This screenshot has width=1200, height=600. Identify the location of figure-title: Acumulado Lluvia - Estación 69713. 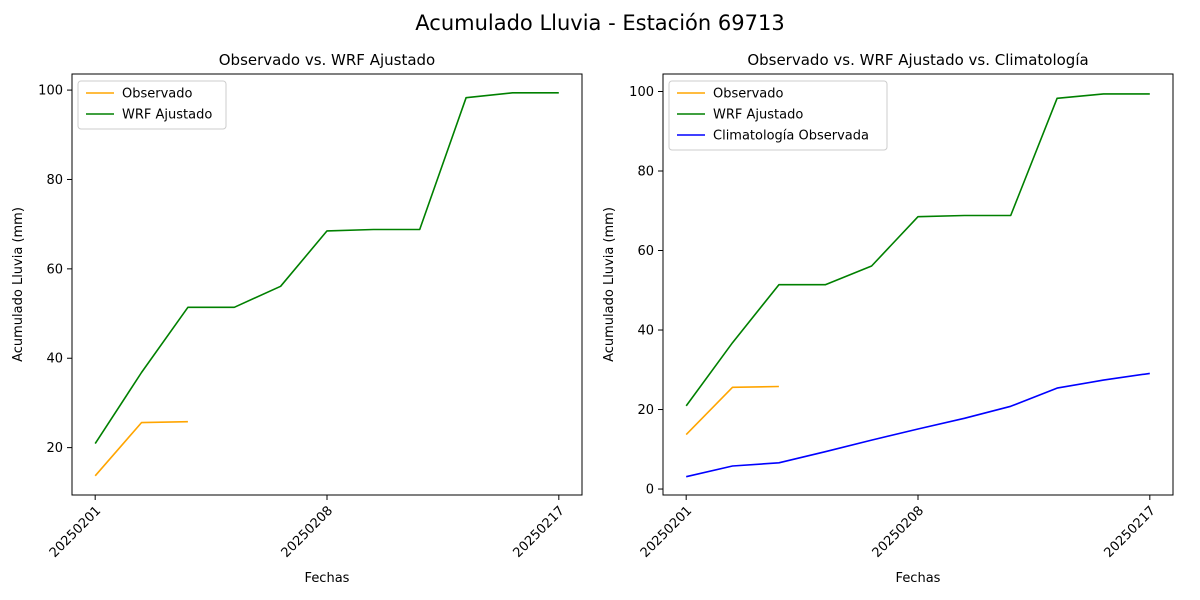
(599, 23).